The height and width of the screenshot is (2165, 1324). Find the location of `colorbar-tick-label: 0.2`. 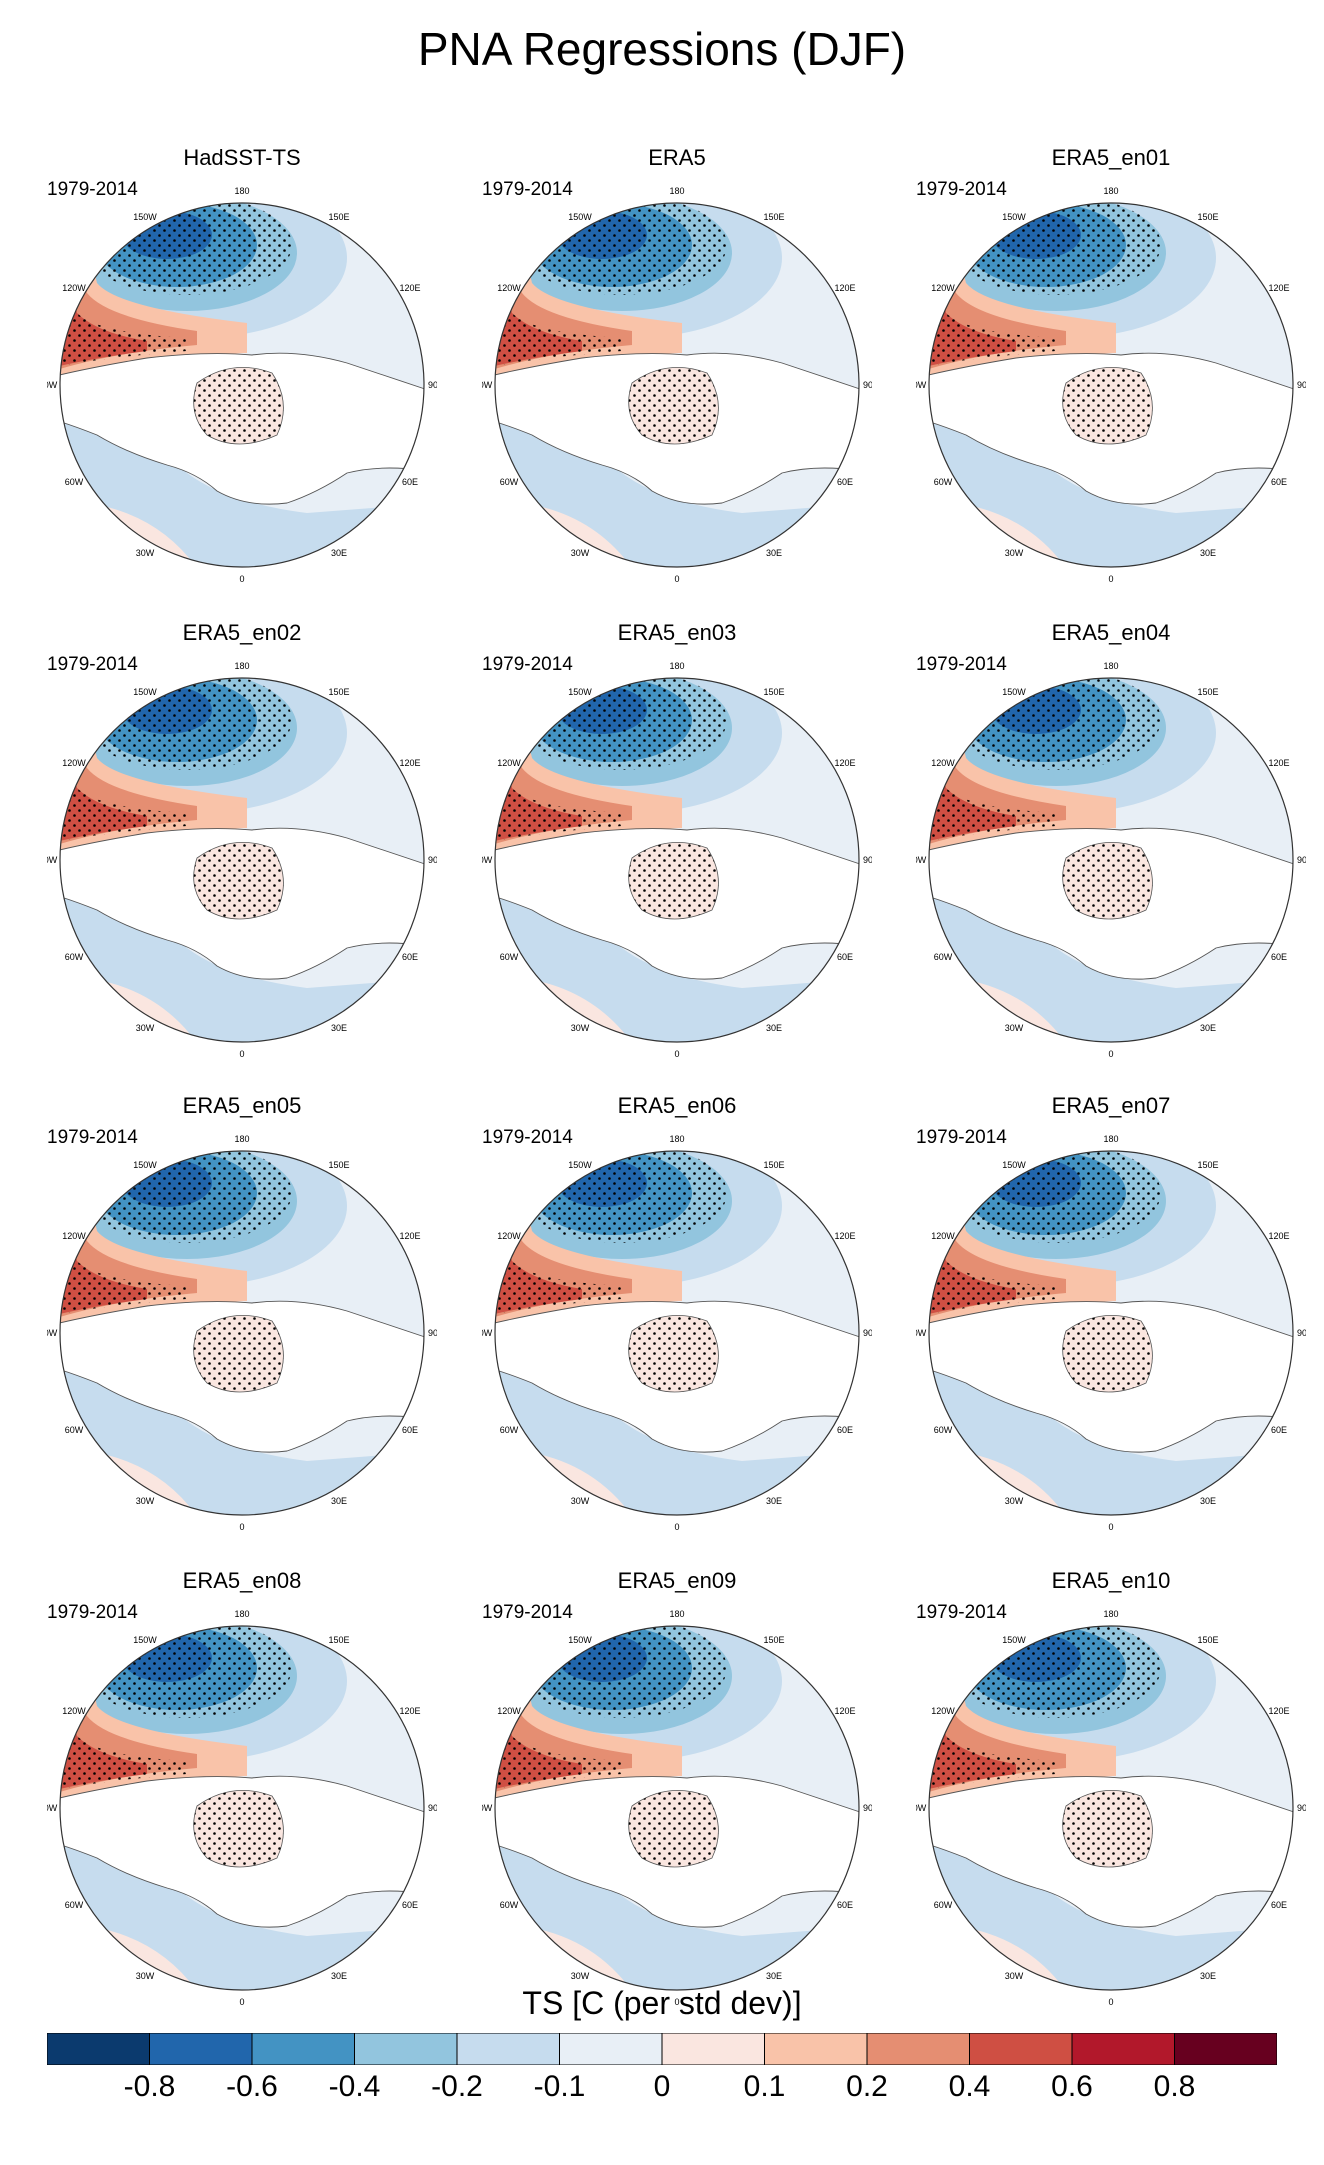

colorbar-tick-label: 0.2 is located at coordinates (867, 2086).